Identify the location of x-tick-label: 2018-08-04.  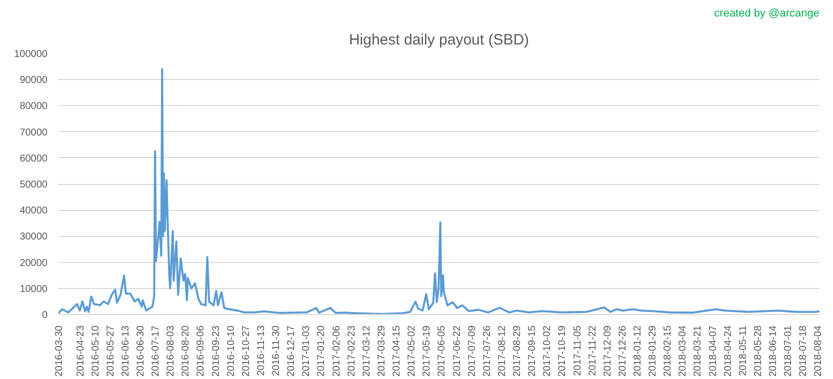
(818, 351).